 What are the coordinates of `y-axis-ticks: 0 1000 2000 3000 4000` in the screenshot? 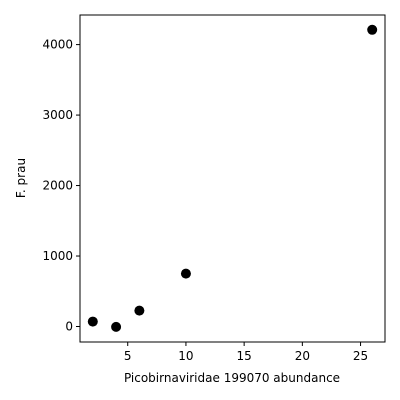 It's located at (61, 185).